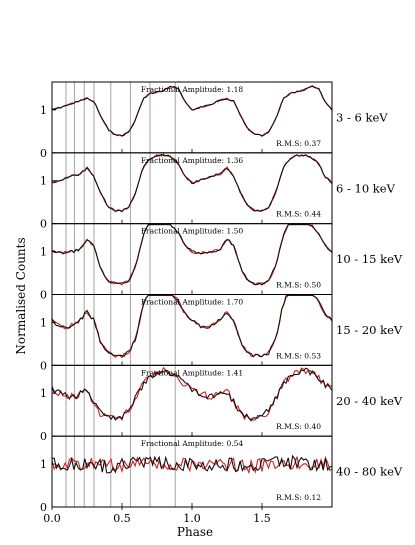  Describe the element at coordinates (298, 214) in the screenshot. I see `rms-label: R.M.S: 0.44` at that location.